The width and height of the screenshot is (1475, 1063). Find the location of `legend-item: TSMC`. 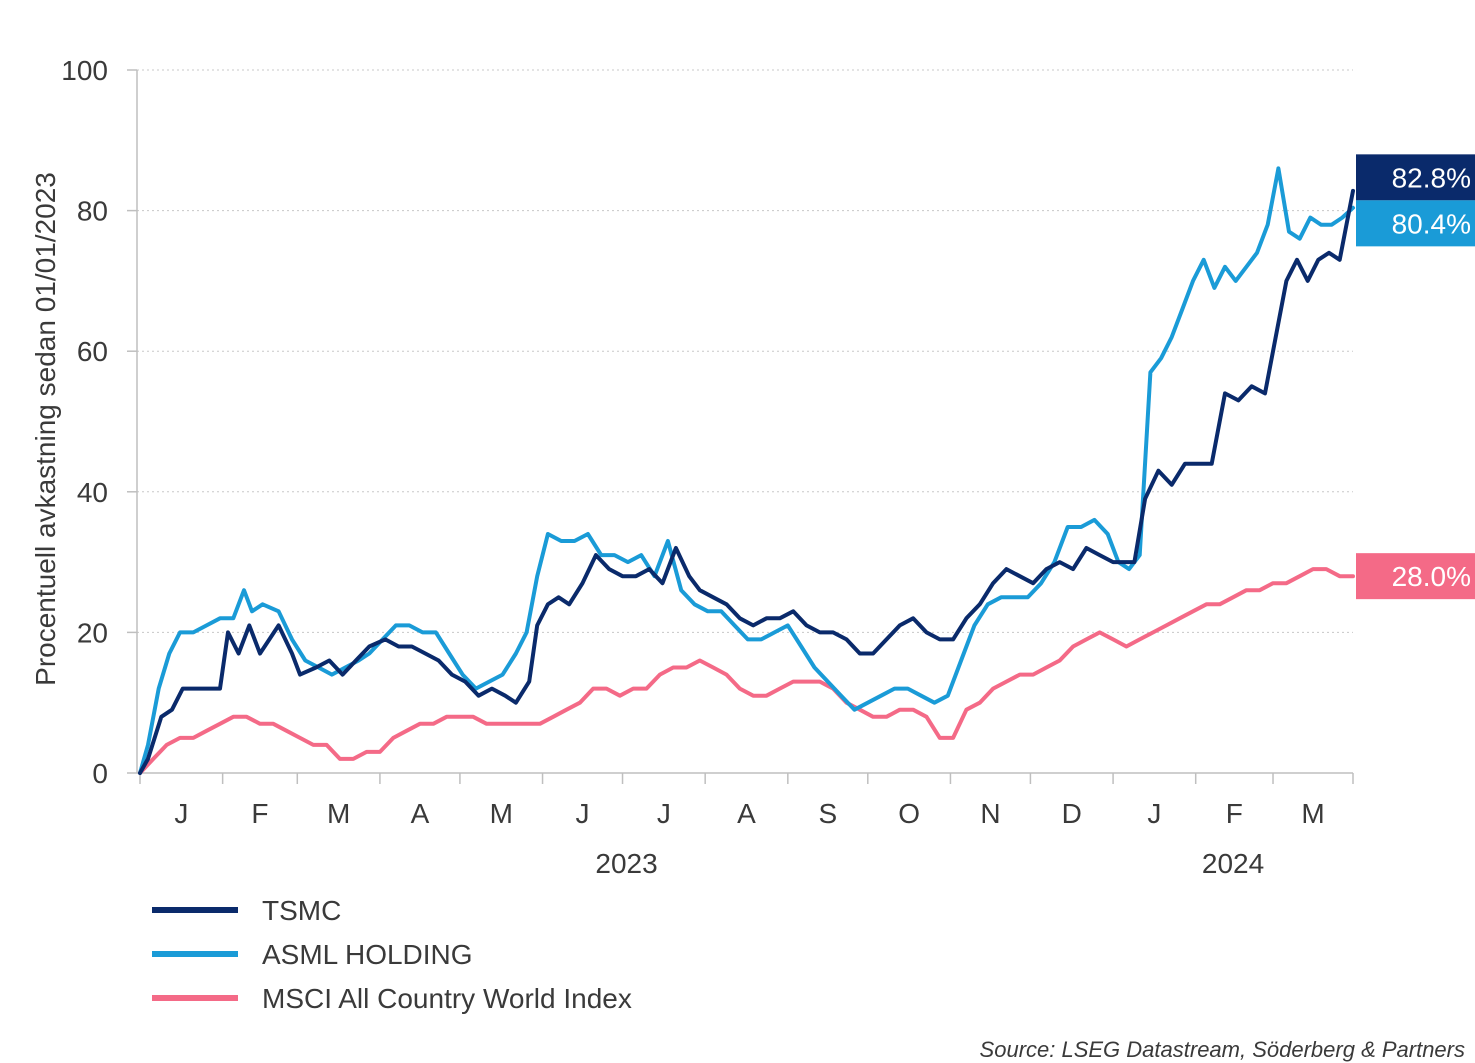

legend-item: TSMC is located at coordinates (246, 910).